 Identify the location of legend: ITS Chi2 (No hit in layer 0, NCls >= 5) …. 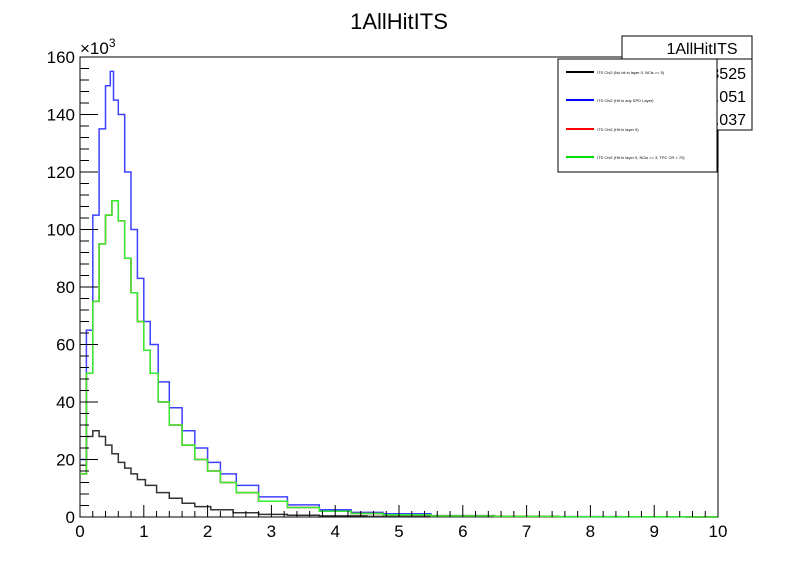
(637, 115).